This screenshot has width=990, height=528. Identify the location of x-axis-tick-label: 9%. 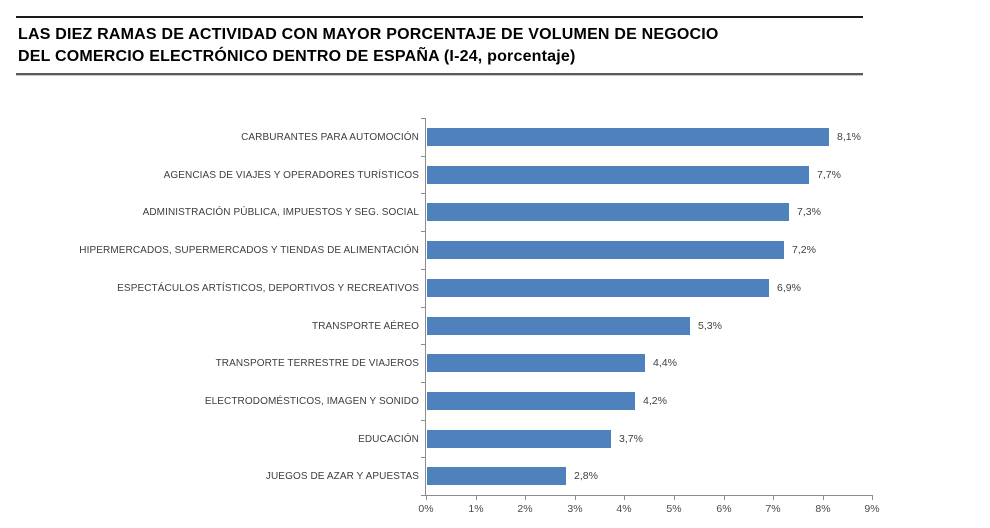
(872, 509).